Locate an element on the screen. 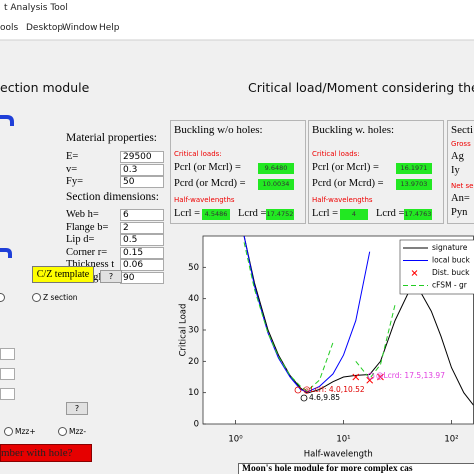  radio-label: Mzz- is located at coordinates (78, 431).